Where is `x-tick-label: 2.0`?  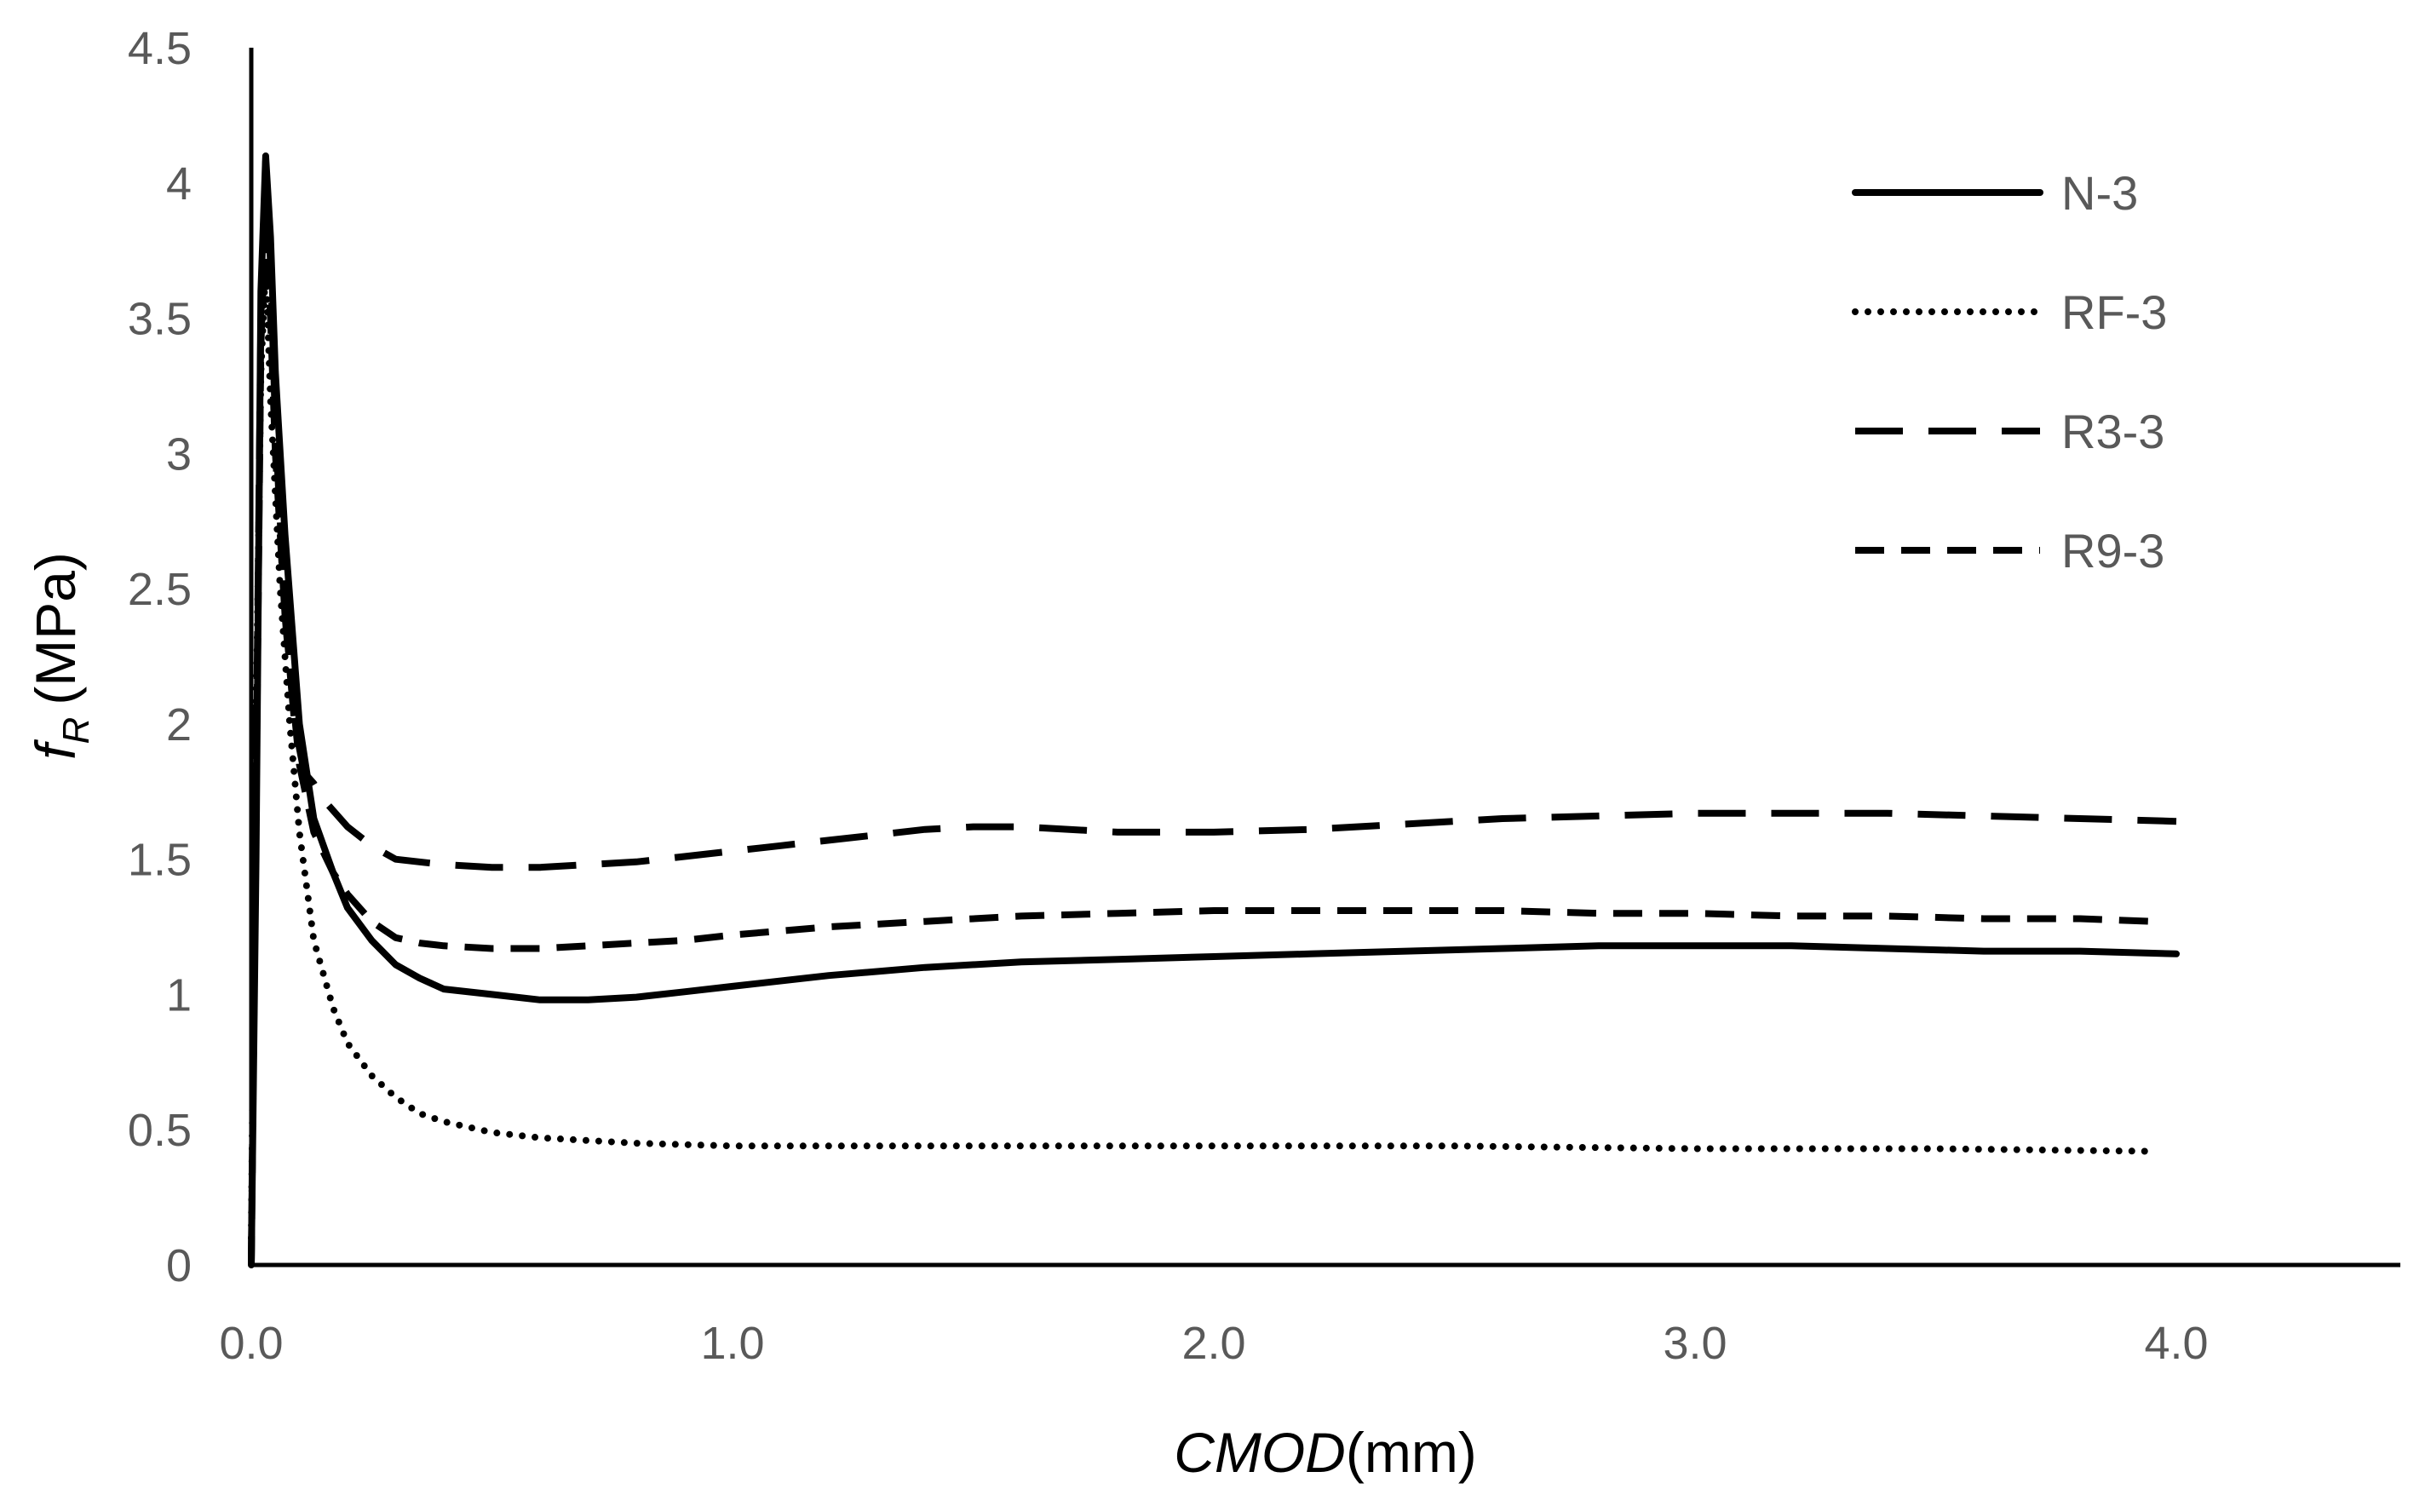 x-tick-label: 2.0 is located at coordinates (1213, 1343).